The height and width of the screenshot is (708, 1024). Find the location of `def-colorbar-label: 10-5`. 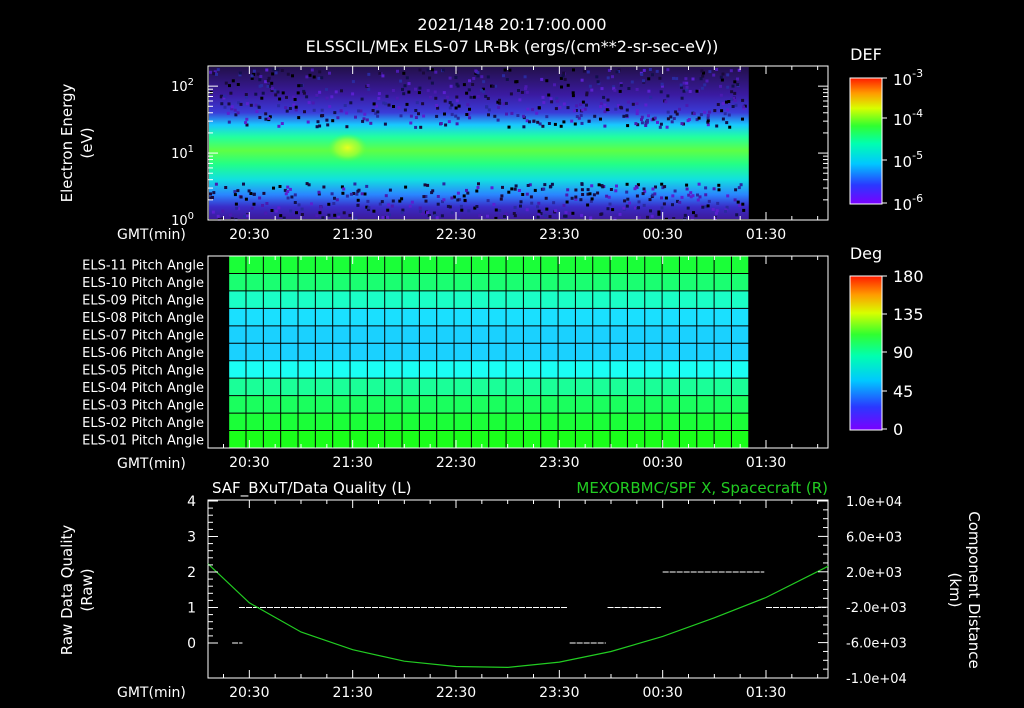

def-colorbar-label: 10-5 is located at coordinates (908, 160).